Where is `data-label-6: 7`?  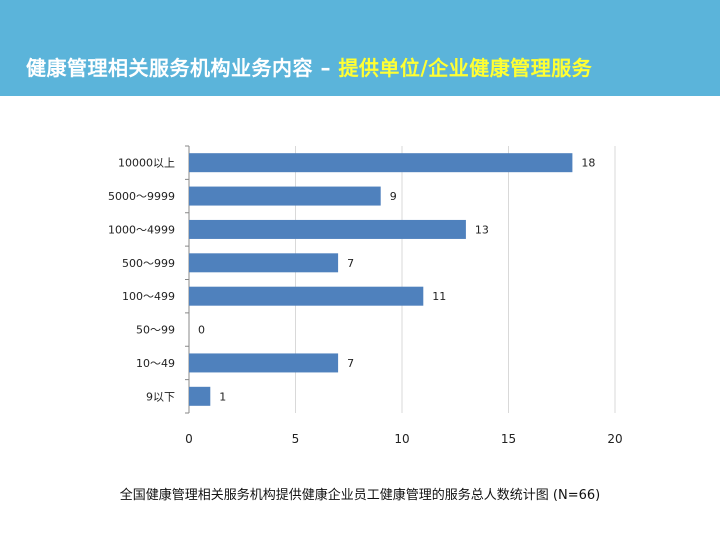
data-label-6: 7 is located at coordinates (350, 363).